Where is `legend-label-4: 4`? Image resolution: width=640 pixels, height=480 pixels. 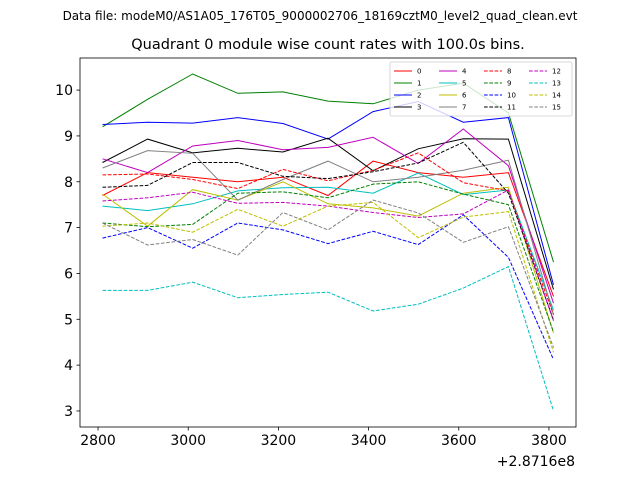 legend-label-4: 4 is located at coordinates (464, 72).